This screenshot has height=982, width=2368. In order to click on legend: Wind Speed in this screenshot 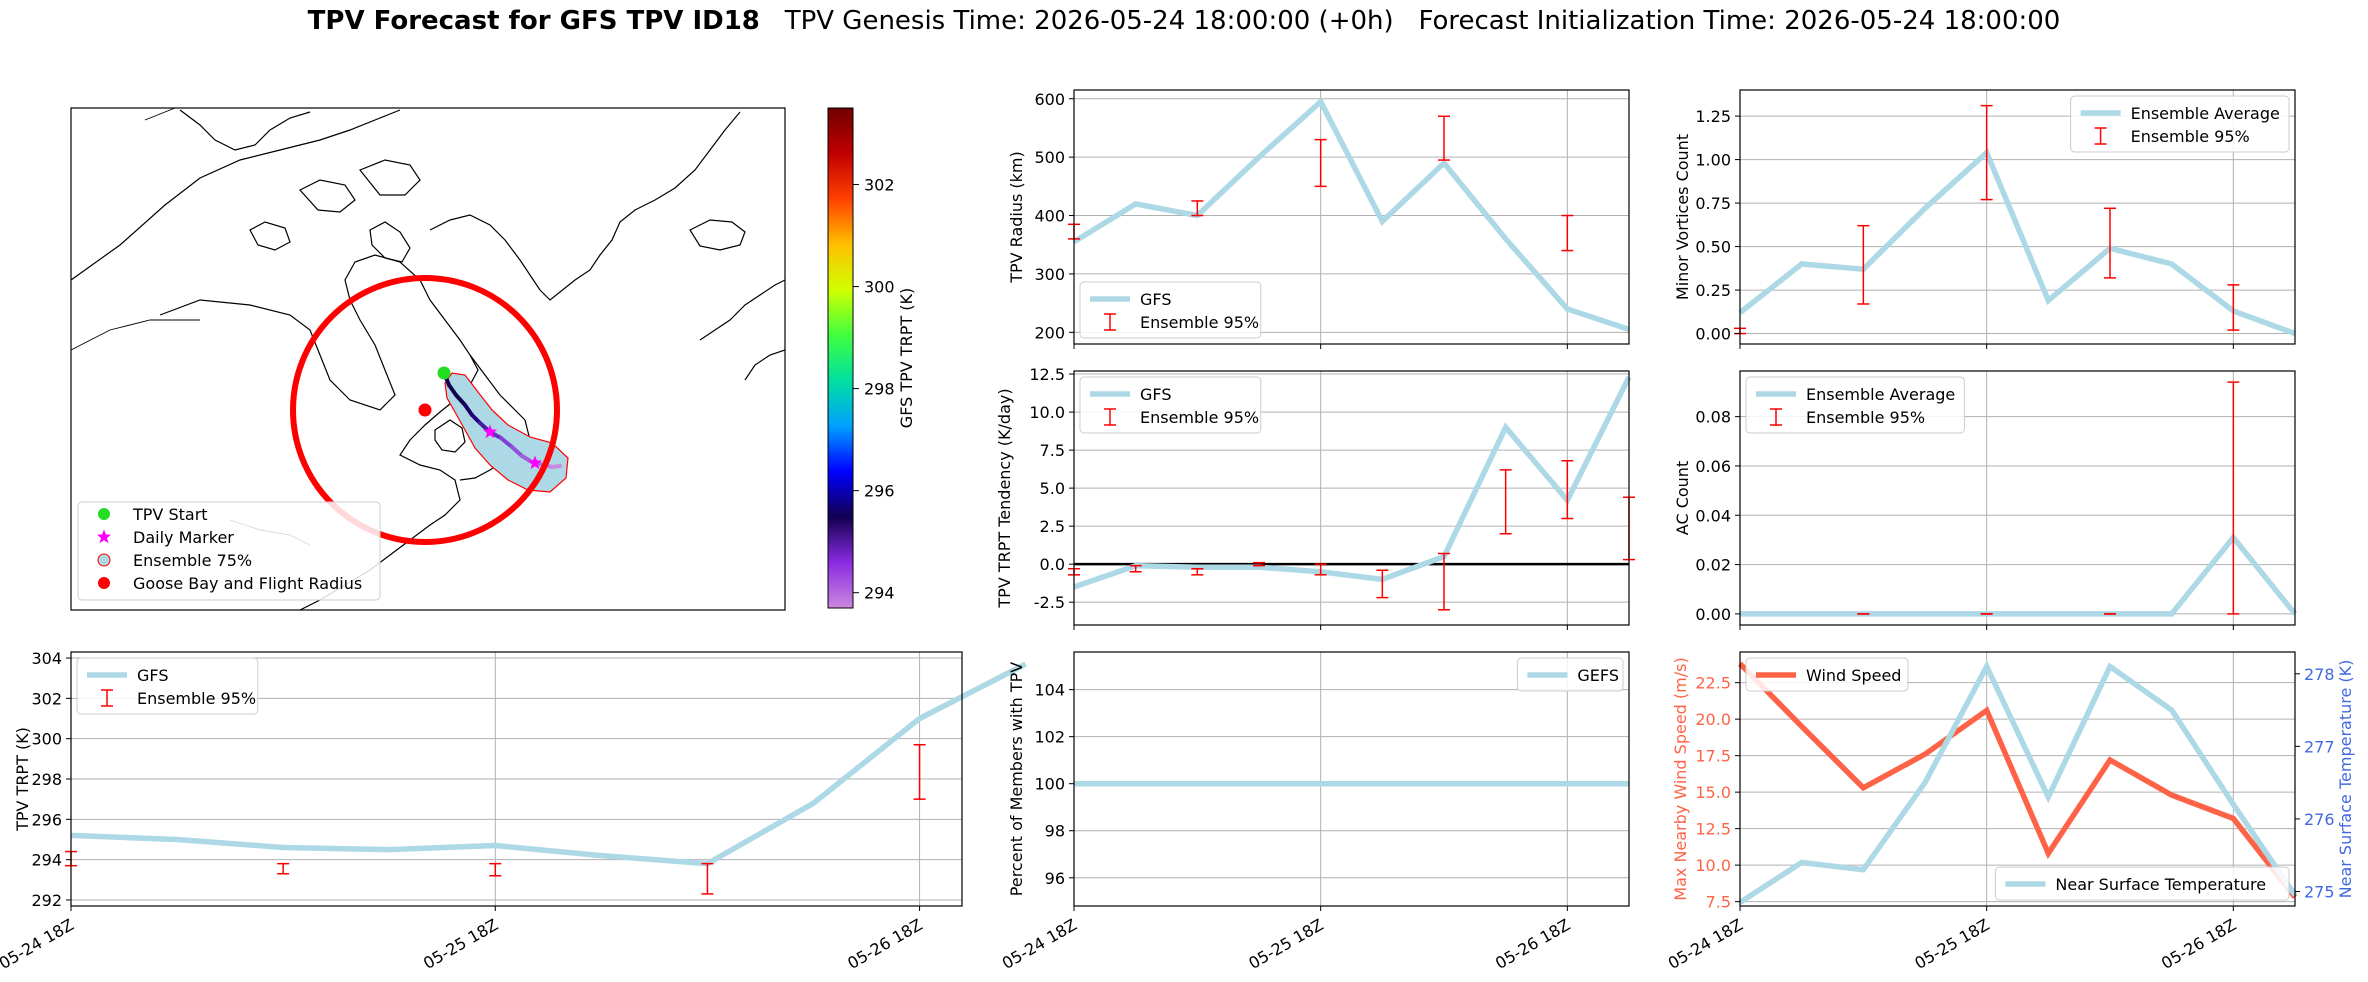, I will do `click(1827, 674)`.